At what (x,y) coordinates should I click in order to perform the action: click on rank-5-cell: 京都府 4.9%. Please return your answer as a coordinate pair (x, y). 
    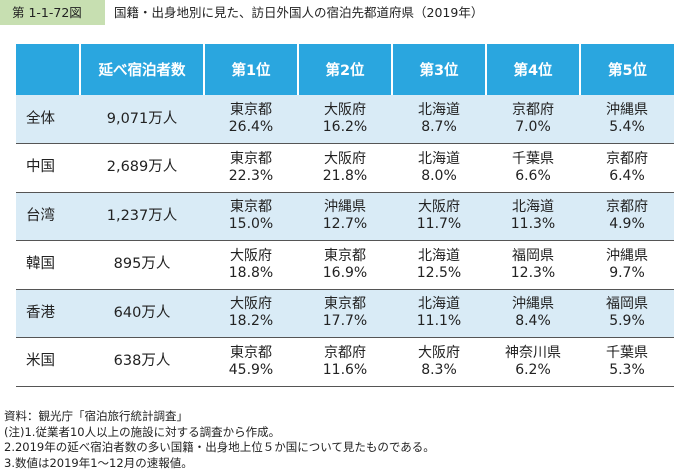
    Looking at the image, I should click on (627, 216).